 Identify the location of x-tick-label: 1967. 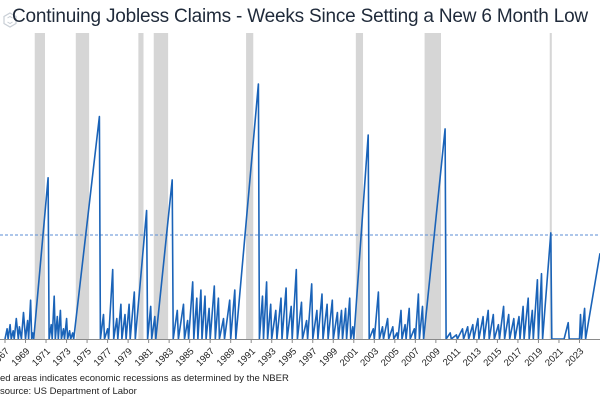
(6, 357).